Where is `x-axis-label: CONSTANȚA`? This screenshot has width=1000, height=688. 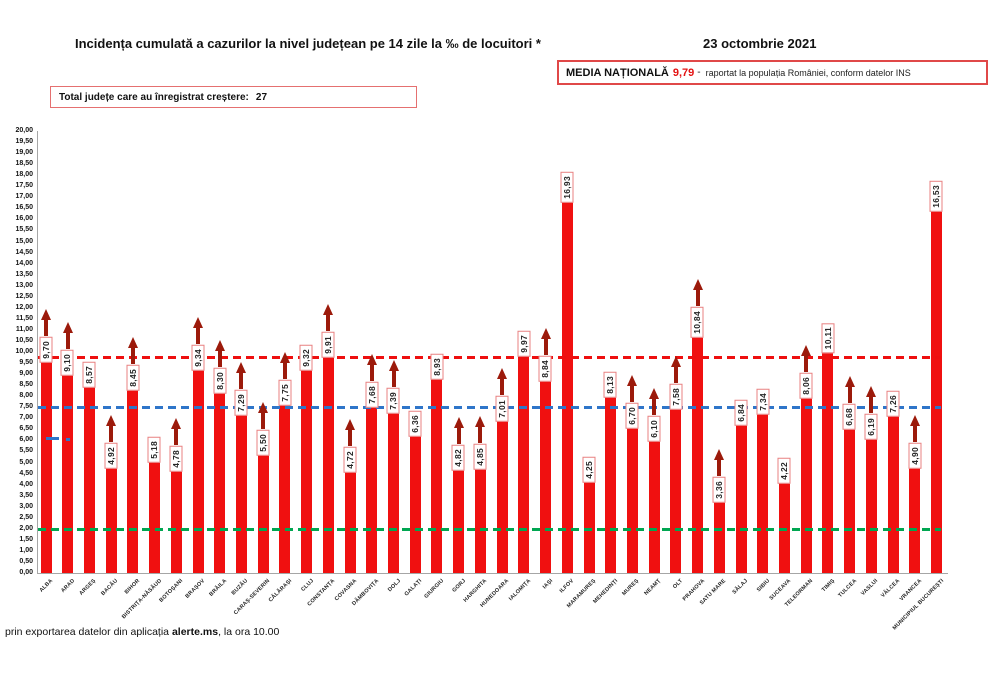
x-axis-label: CONSTANȚA is located at coordinates (321, 593).